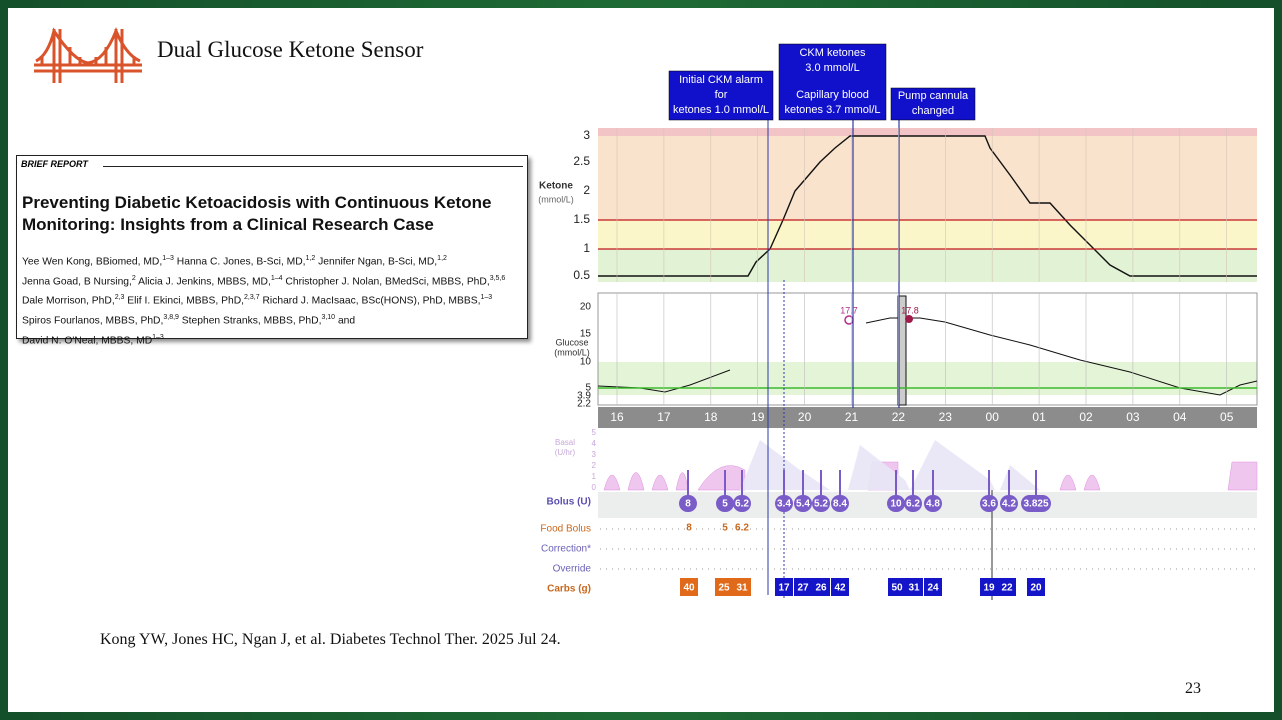 The width and height of the screenshot is (1282, 720). What do you see at coordinates (566, 549) in the screenshot?
I see `row-label: Correction*` at bounding box center [566, 549].